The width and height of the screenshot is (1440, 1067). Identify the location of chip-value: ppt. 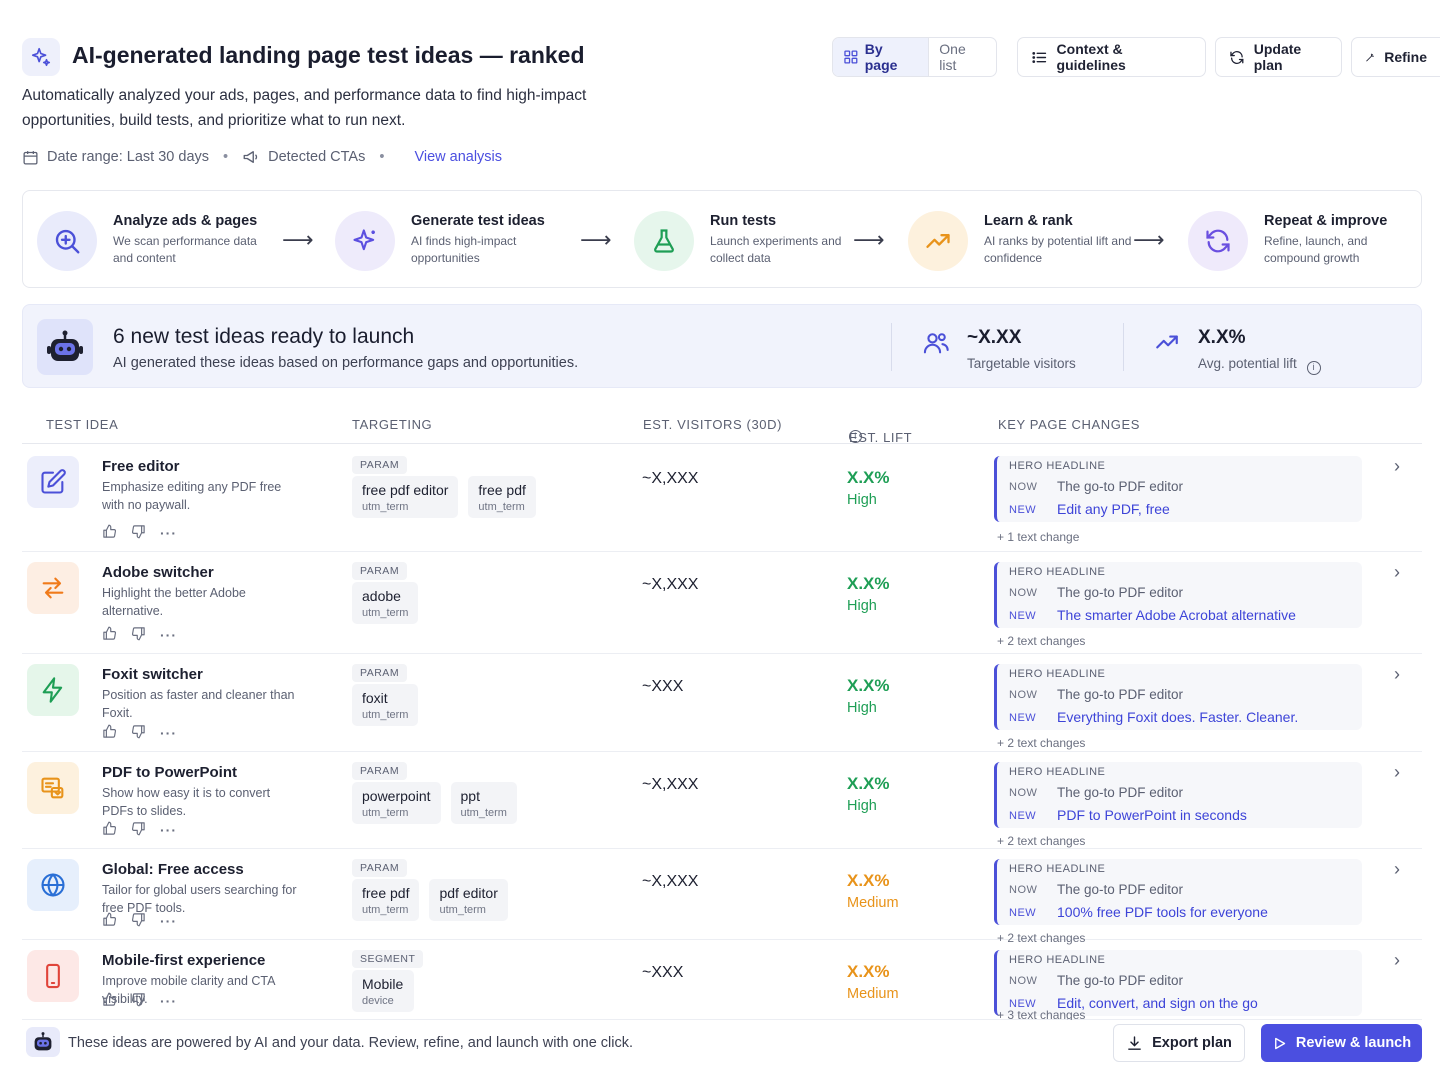
(470, 796).